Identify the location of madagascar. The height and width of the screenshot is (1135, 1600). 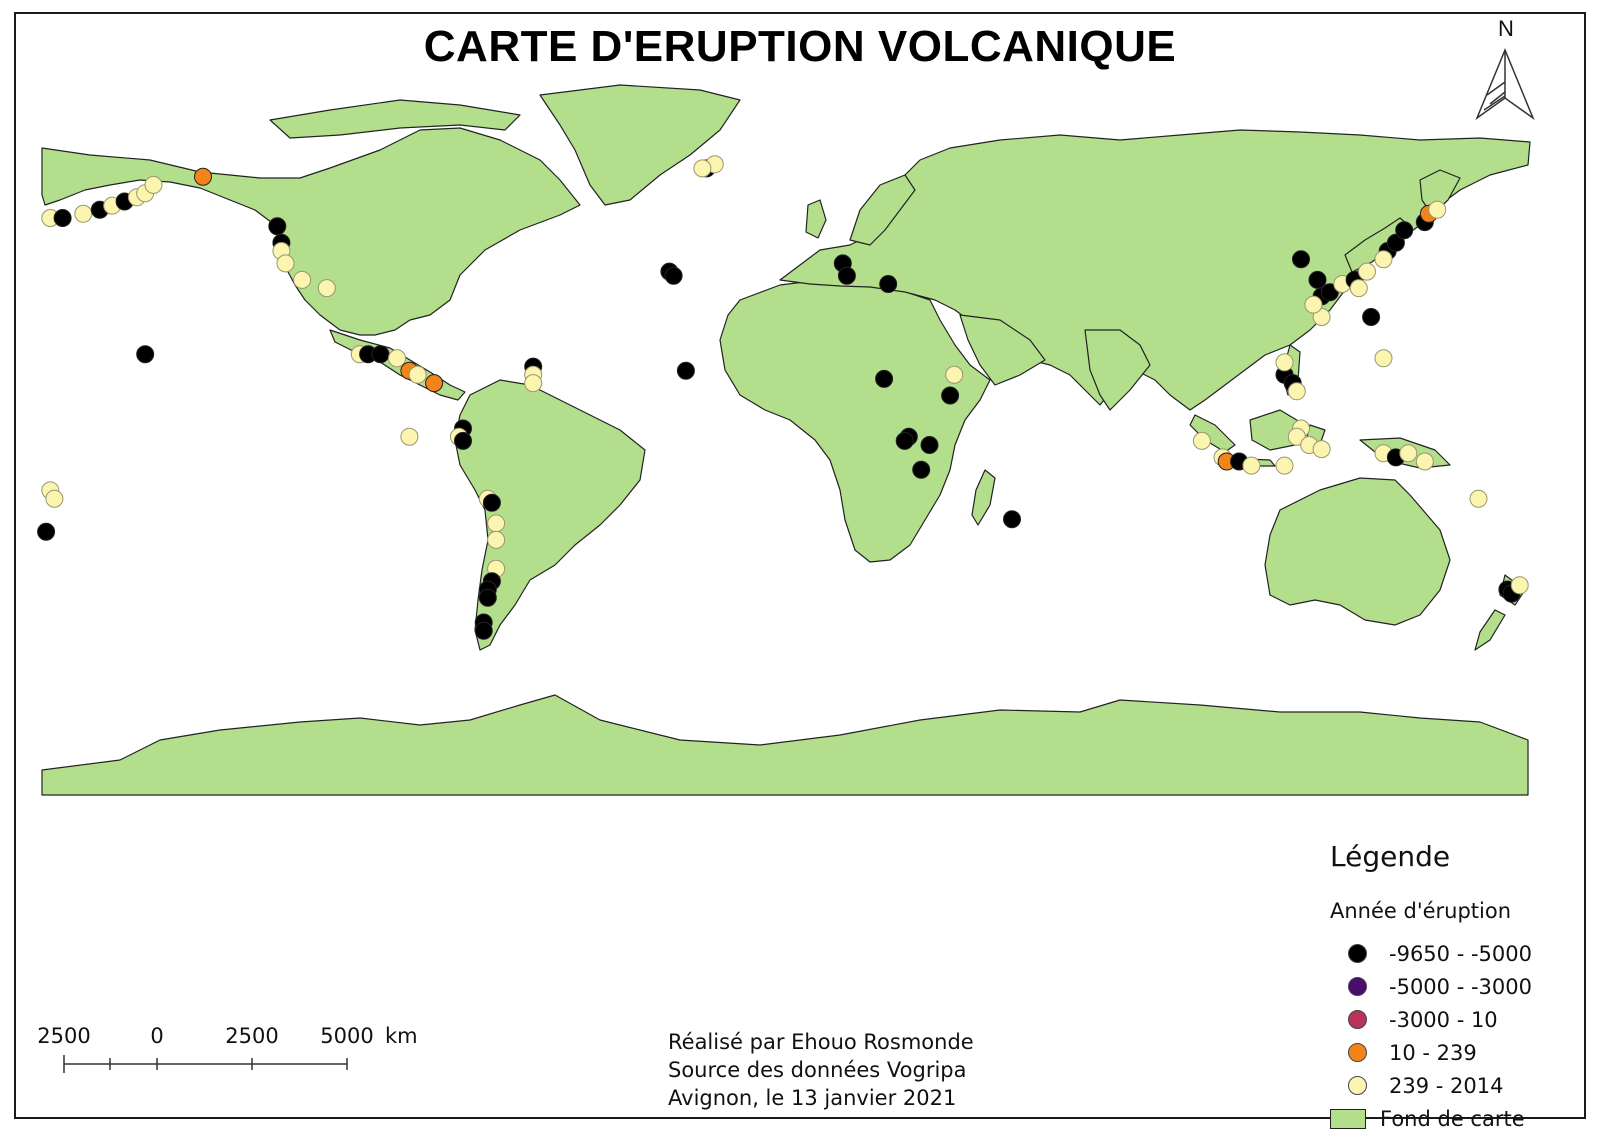
(983, 497).